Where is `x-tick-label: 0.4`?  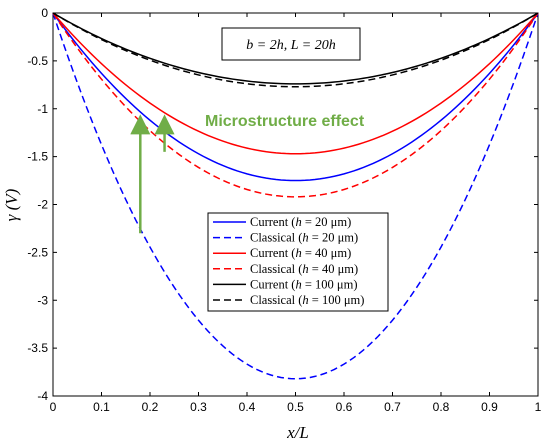
x-tick-label: 0.4 is located at coordinates (247, 407).